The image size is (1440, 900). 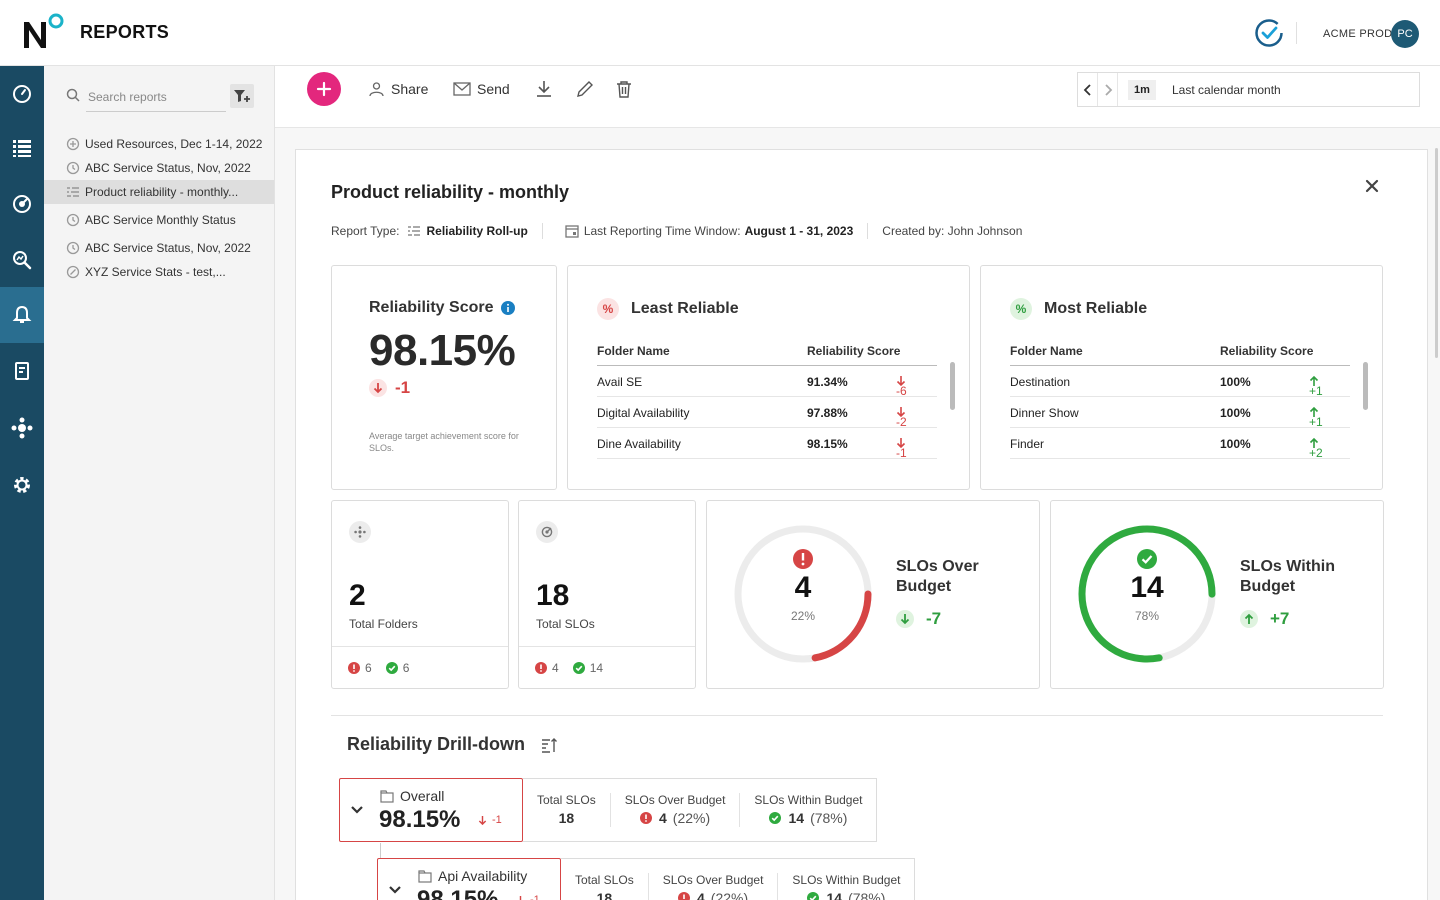 I want to click on folder-delta-value: +1, so click(x=1316, y=391).